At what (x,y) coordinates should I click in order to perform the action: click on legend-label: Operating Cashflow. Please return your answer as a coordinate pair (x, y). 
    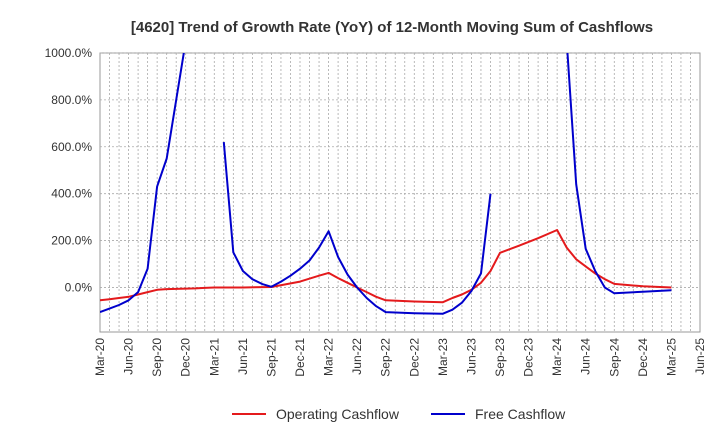
    Looking at the image, I should click on (338, 414).